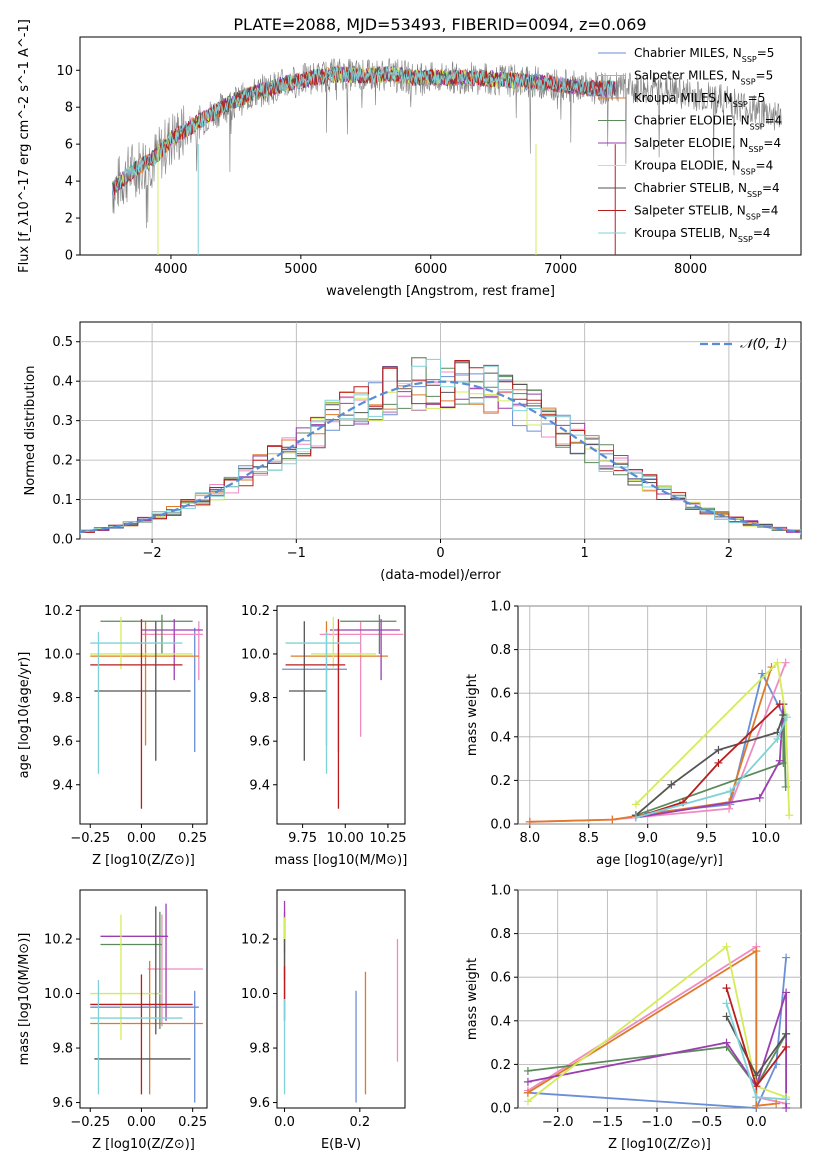  Describe the element at coordinates (62, 500) in the screenshot. I see `y-tick-label: 0.1` at that location.